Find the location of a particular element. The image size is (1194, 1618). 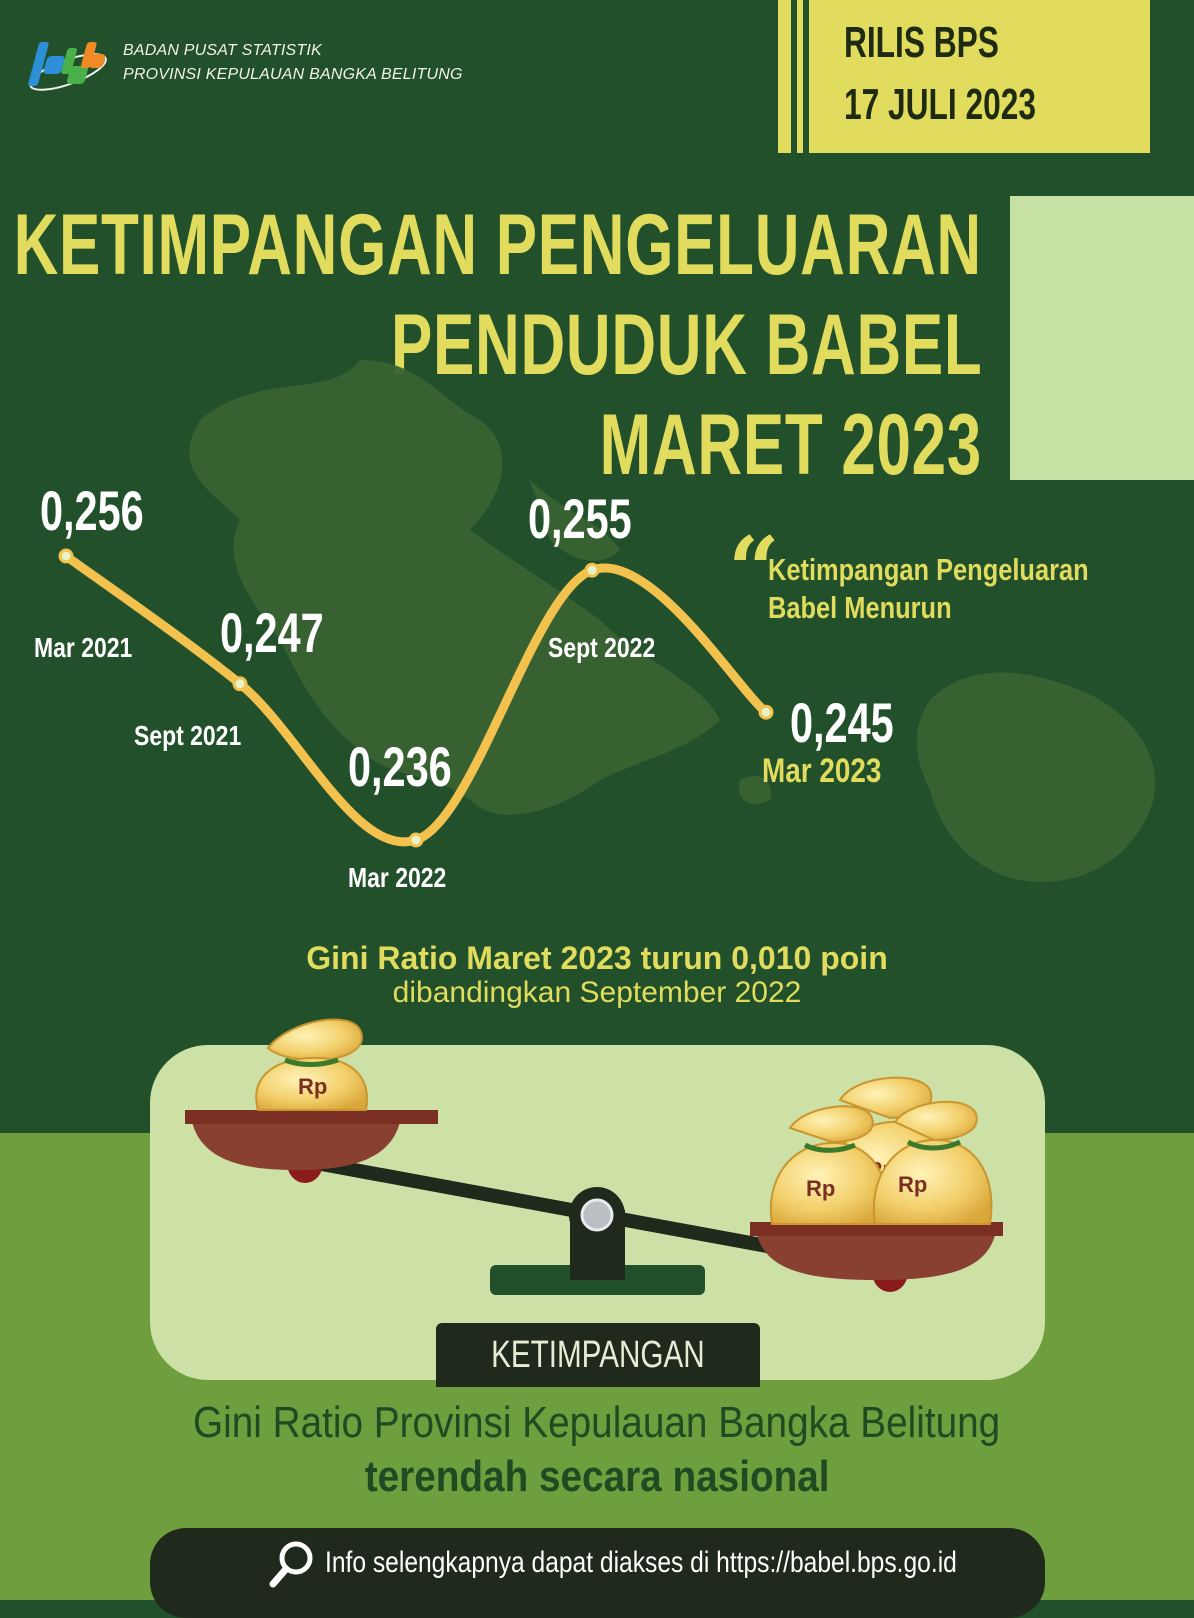

gini-lowest-statement: terendah secara nasional is located at coordinates (597, 1476).